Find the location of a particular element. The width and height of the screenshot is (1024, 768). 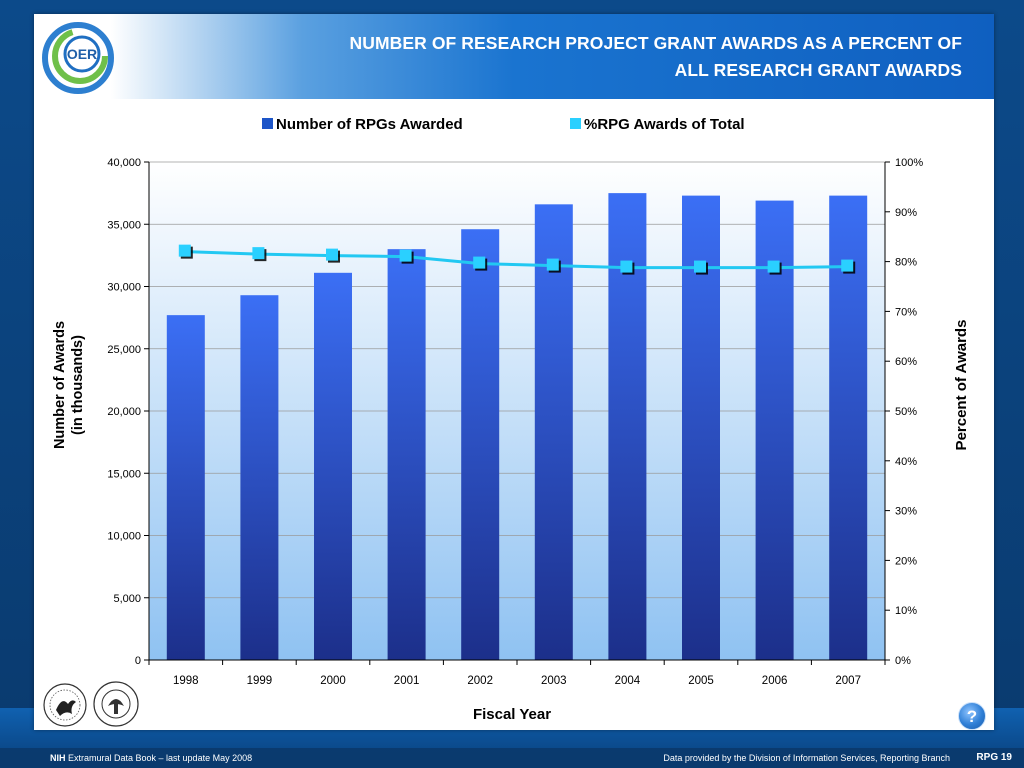

title-line-2: ALL RESEARCH GRANT AWARDS is located at coordinates (818, 70).